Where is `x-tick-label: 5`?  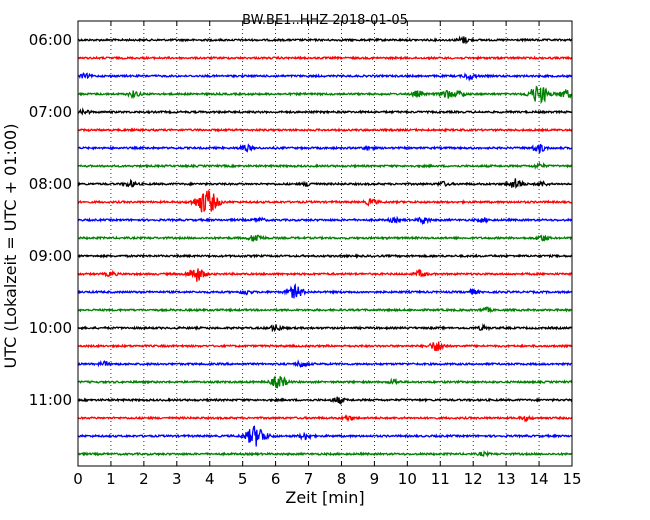 x-tick-label: 5 is located at coordinates (243, 479).